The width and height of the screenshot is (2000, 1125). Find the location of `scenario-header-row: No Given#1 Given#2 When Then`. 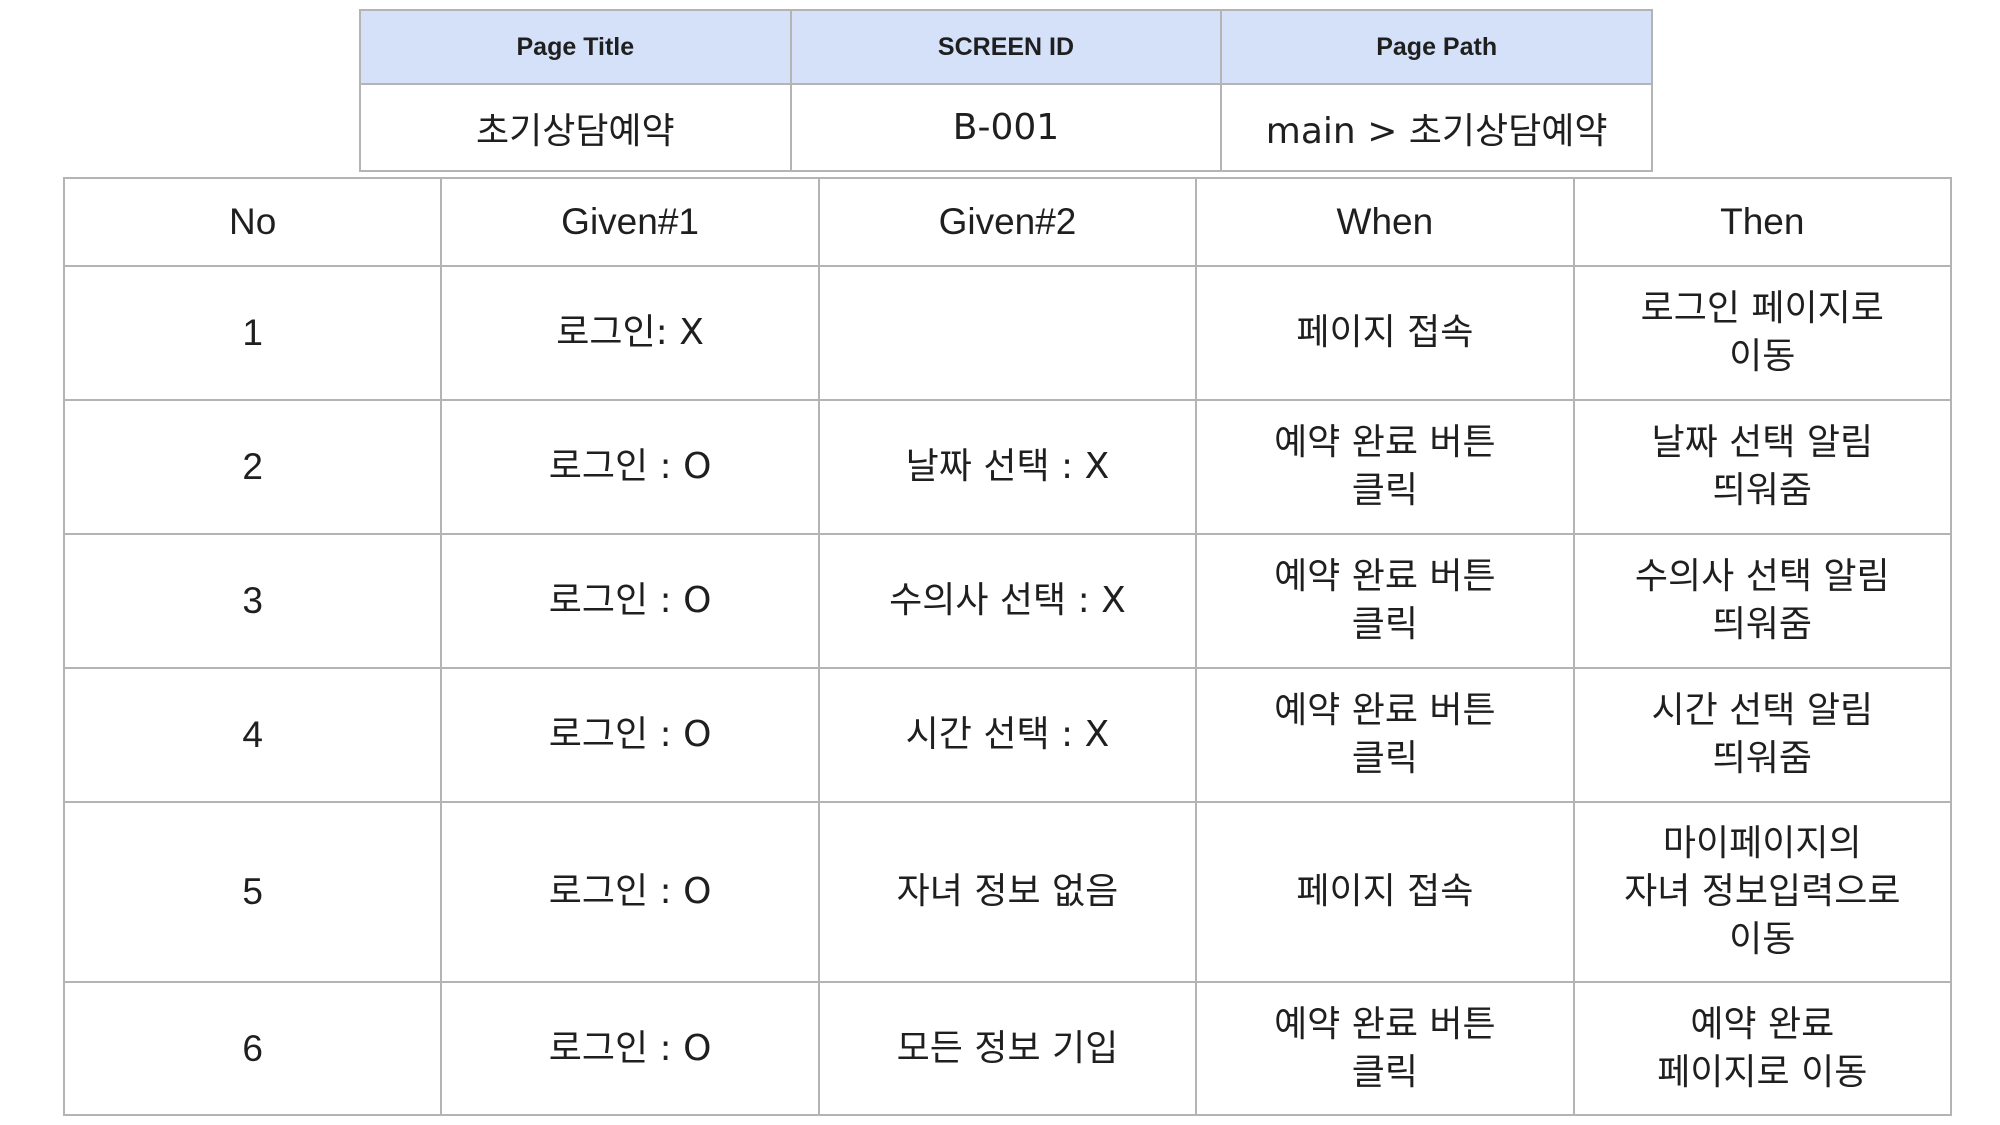

scenario-header-row: No Given#1 Given#2 When Then is located at coordinates (1007, 222).